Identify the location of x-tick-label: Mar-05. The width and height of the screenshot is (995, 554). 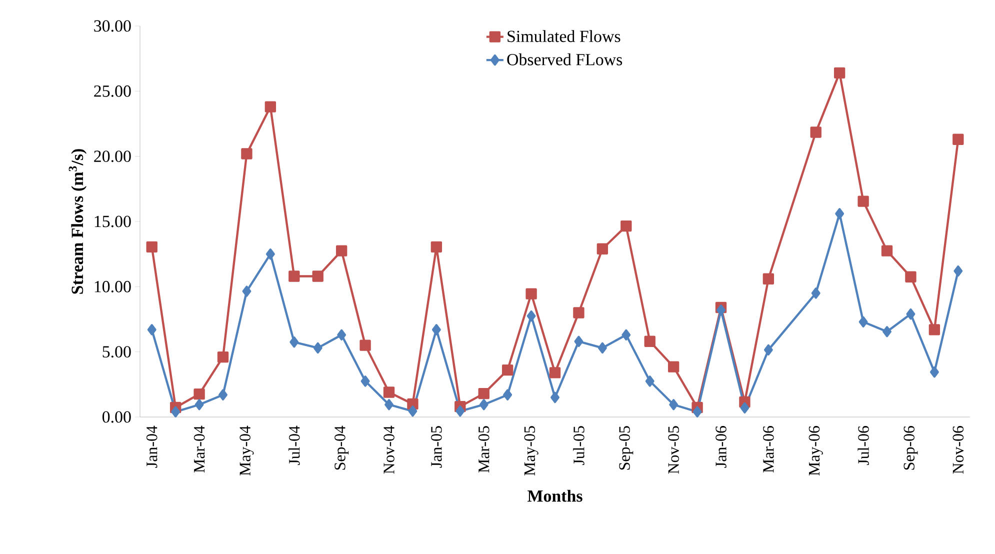
(484, 449).